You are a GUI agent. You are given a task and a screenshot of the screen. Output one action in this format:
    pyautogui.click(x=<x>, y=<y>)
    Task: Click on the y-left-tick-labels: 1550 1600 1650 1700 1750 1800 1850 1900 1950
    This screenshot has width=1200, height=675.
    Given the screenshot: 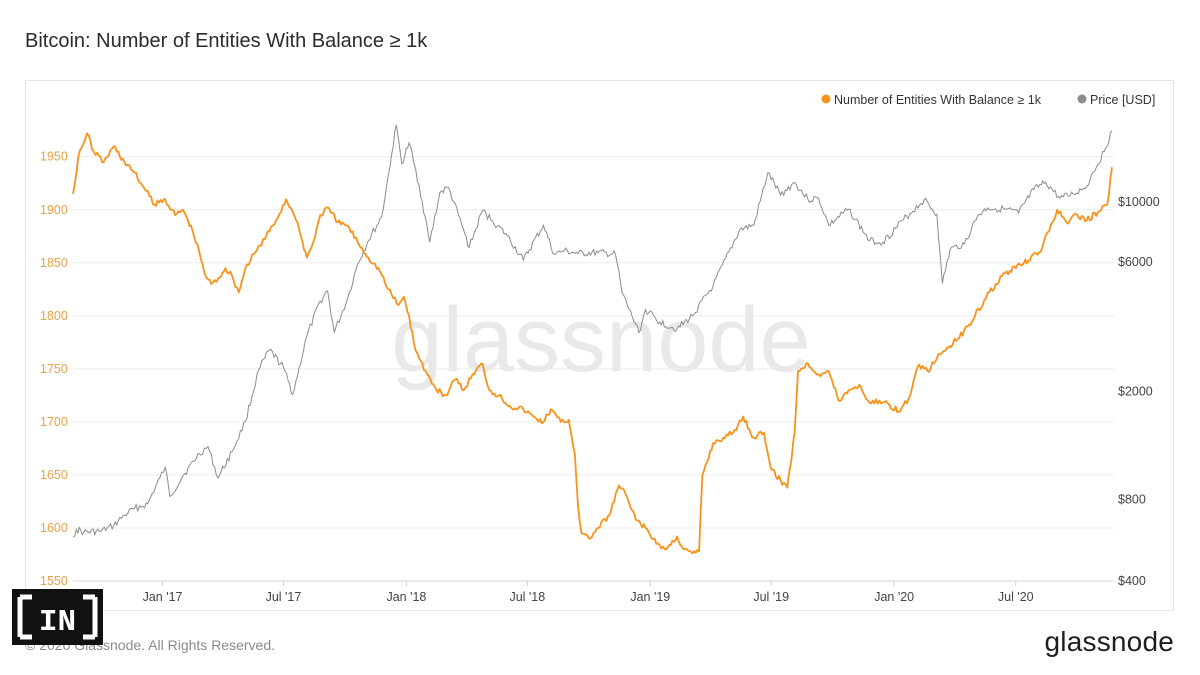 What is the action you would take?
    pyautogui.click(x=54, y=369)
    